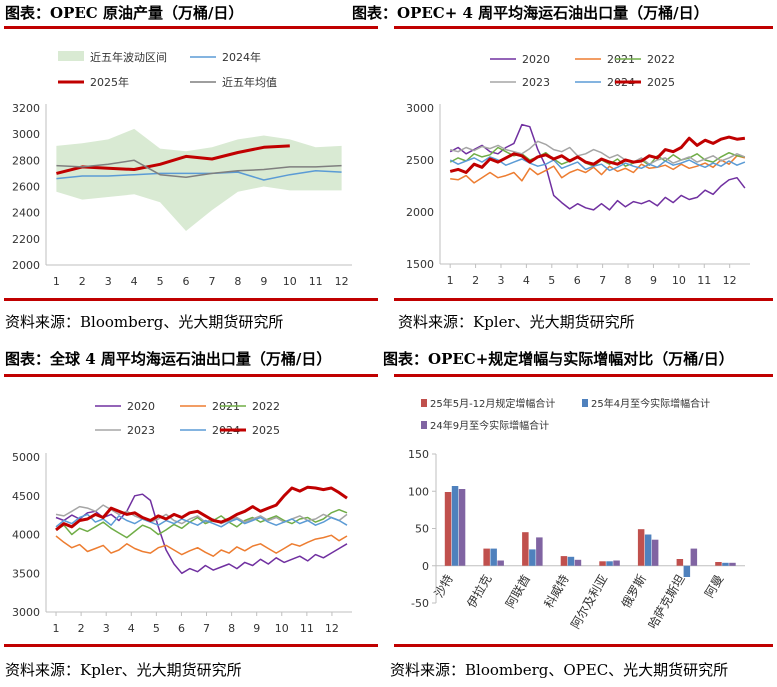 The image size is (777, 687). Describe the element at coordinates (450, 280) in the screenshot. I see `c2-xtick: 1` at that location.